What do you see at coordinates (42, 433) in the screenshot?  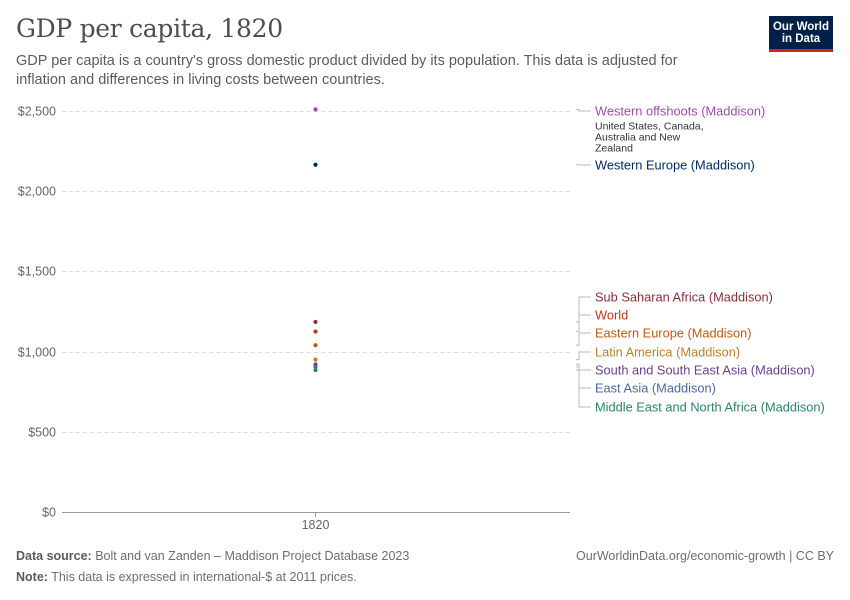 I see `y-tick-label: $500` at bounding box center [42, 433].